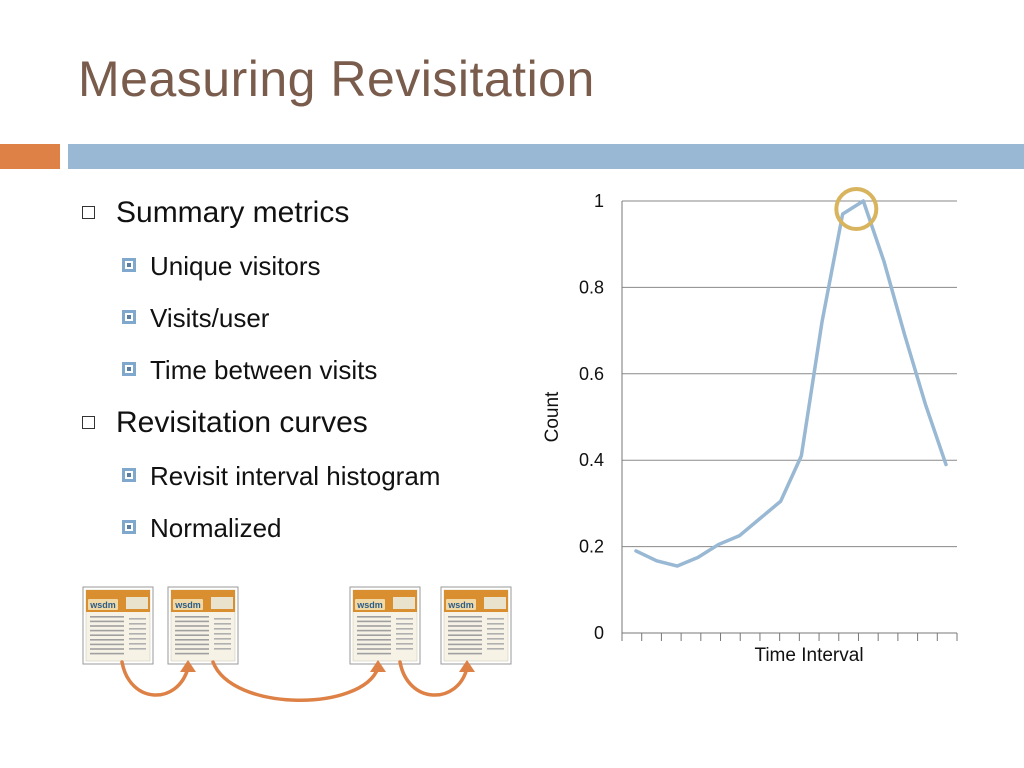 Image resolution: width=1024 pixels, height=768 pixels. Describe the element at coordinates (233, 212) in the screenshot. I see `bullet-text: Summary metrics` at that location.